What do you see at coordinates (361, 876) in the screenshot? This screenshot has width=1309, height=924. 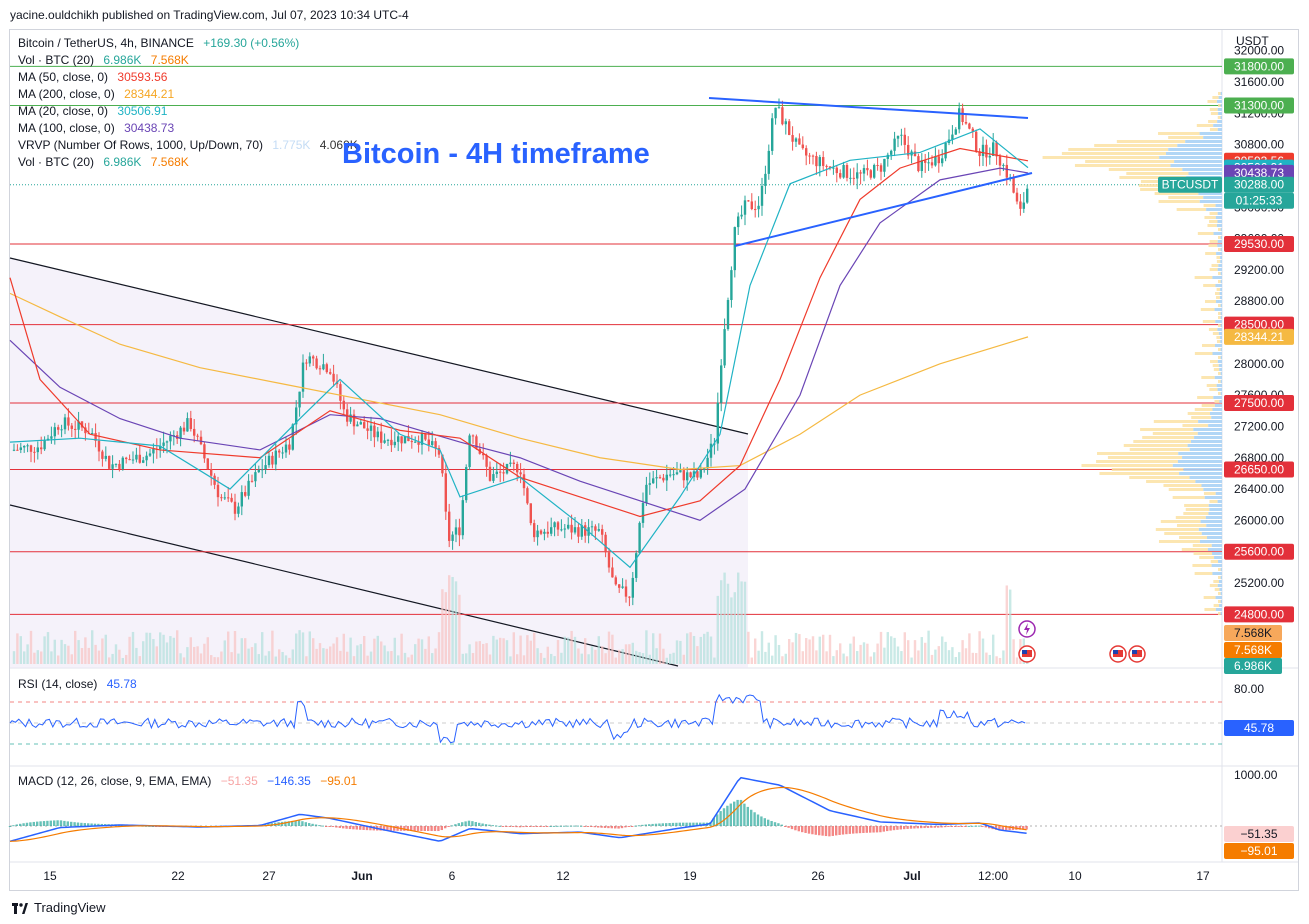 I see `time-tick-label: Jun` at bounding box center [361, 876].